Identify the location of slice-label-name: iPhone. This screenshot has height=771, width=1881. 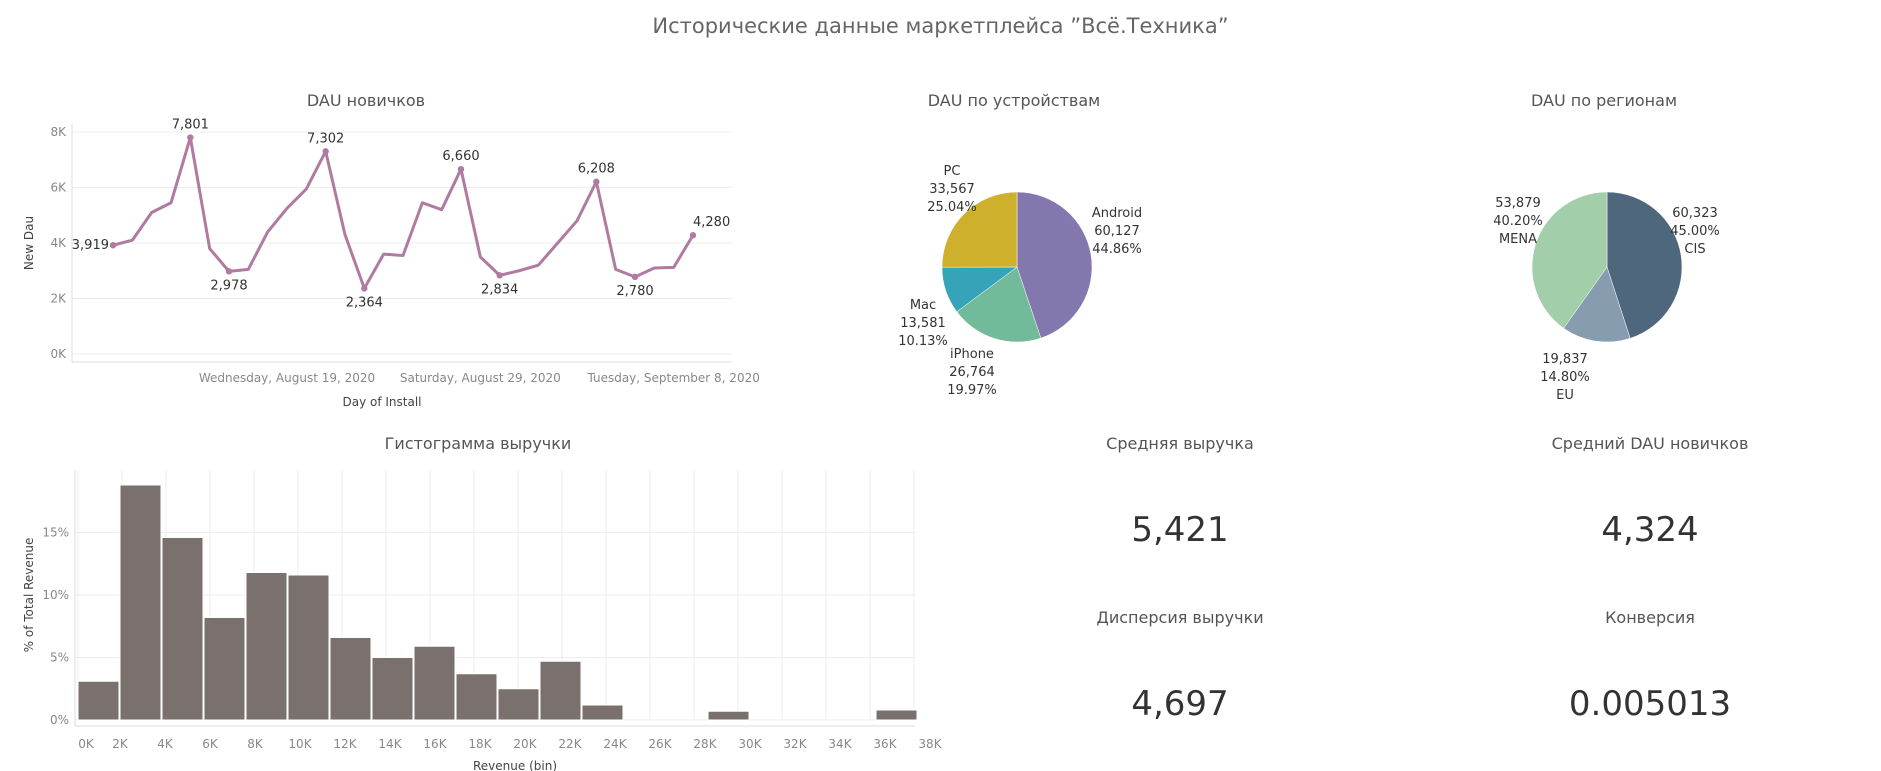
(972, 354).